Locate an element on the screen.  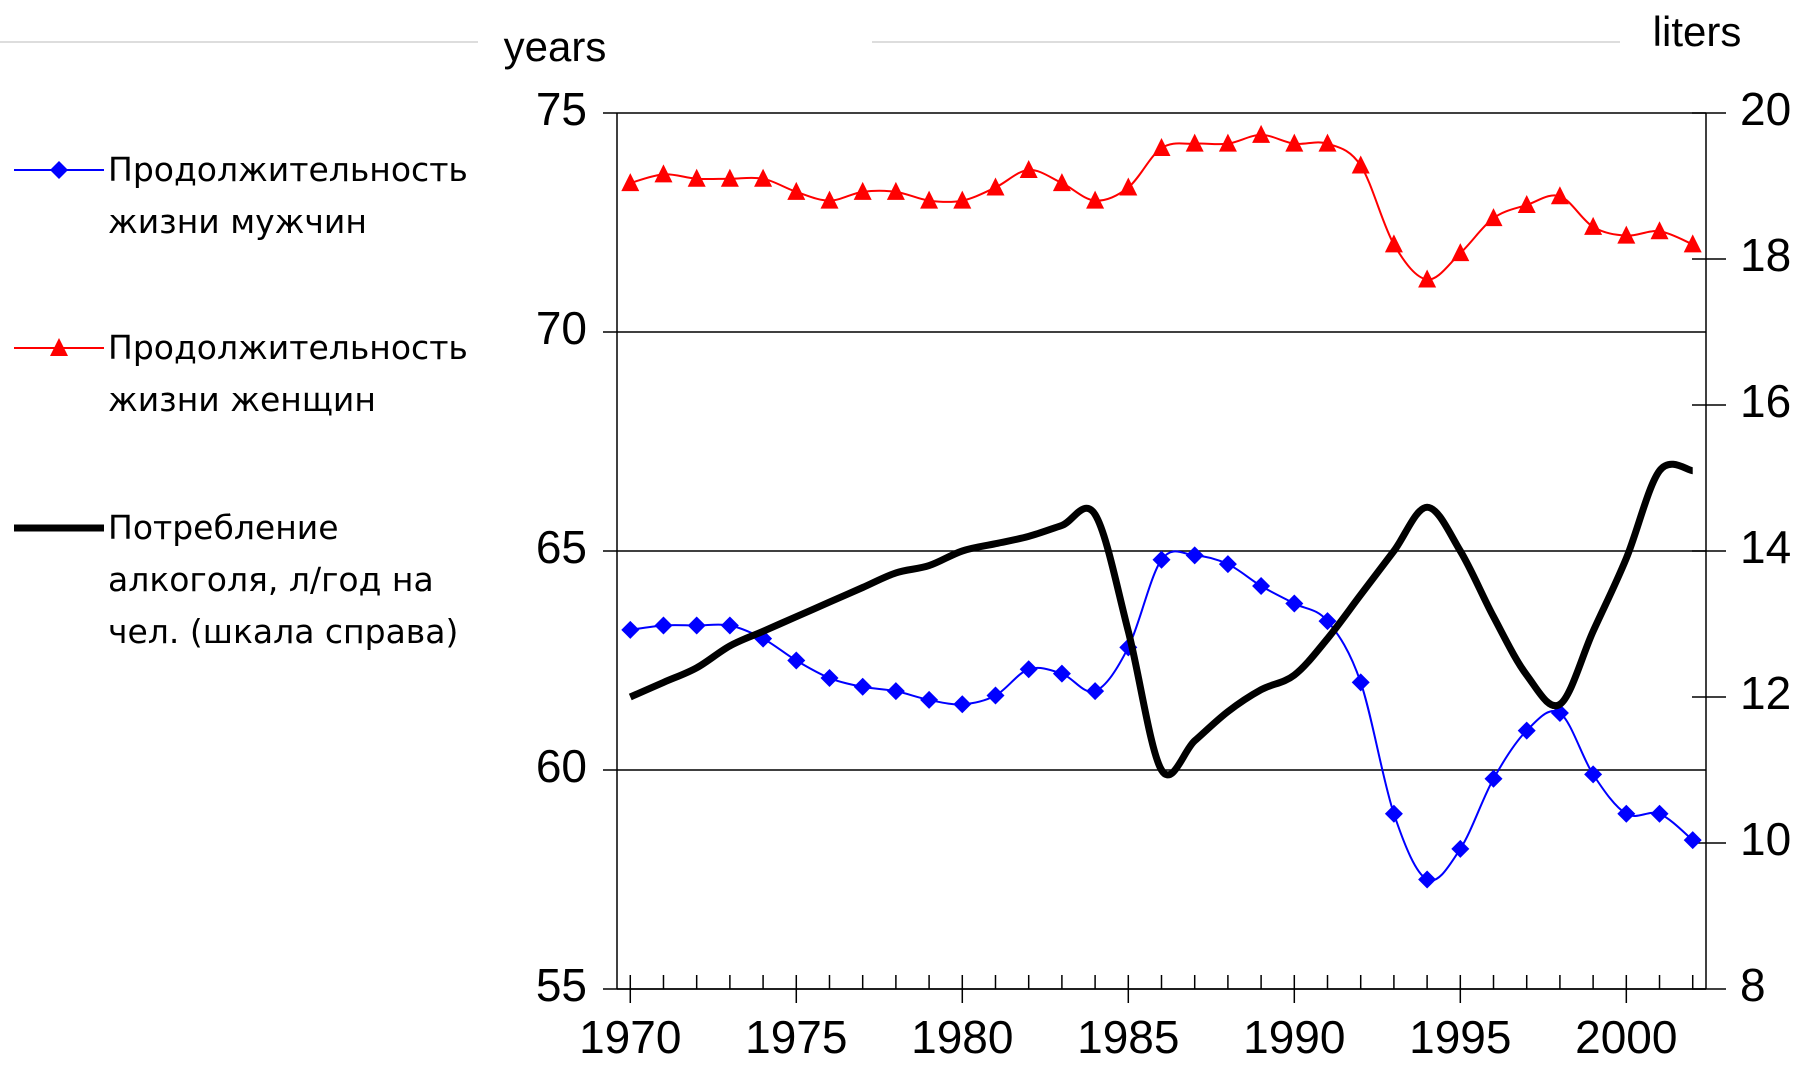
y-tick-label: 60 is located at coordinates (561, 766).